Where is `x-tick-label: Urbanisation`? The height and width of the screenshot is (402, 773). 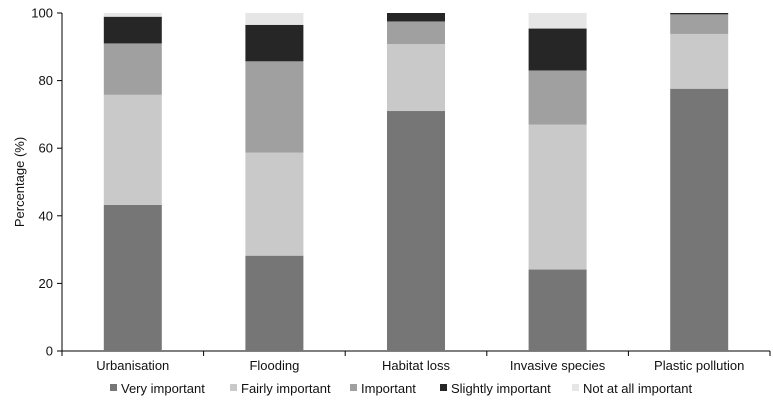
x-tick-label: Urbanisation is located at coordinates (132, 365).